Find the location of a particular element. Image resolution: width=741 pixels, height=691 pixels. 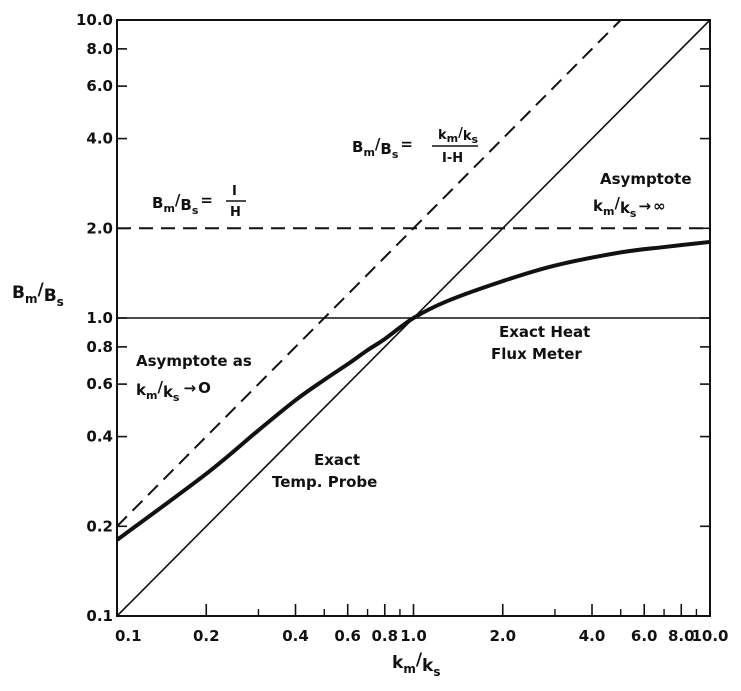

x-tick-label: 0.1 is located at coordinates (128, 636).